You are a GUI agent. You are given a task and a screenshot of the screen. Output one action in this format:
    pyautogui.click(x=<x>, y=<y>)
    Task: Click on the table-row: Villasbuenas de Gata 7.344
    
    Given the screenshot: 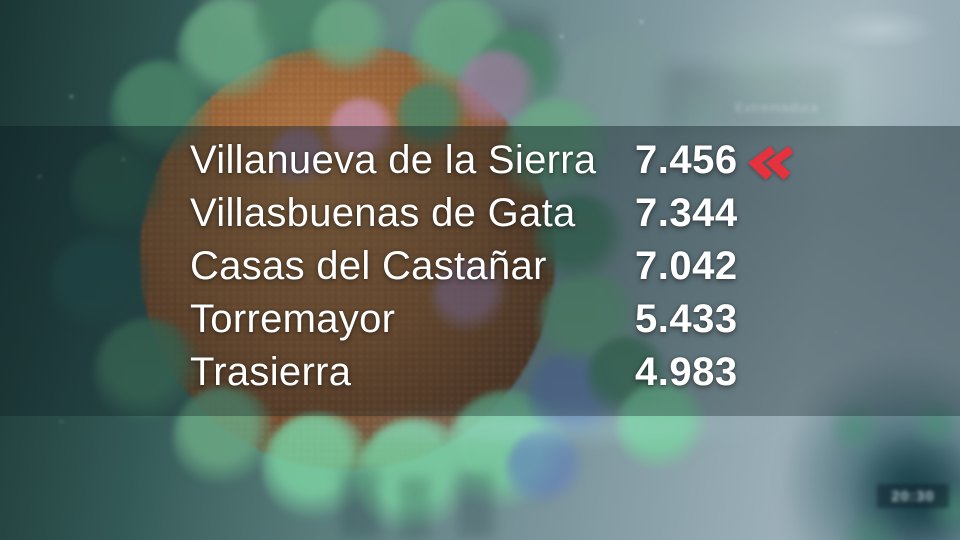 What is the action you would take?
    pyautogui.click(x=480, y=213)
    